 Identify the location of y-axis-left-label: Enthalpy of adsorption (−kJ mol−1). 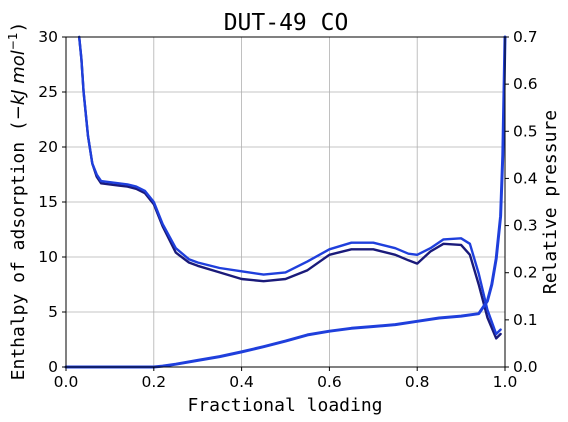
(17, 201).